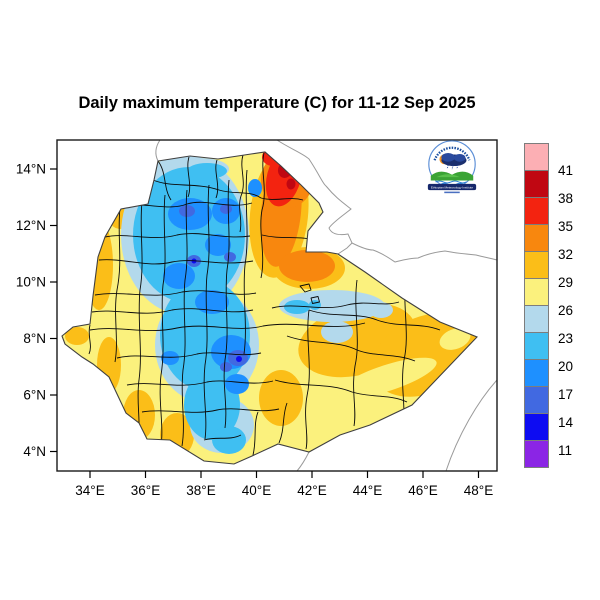  What do you see at coordinates (566, 282) in the screenshot?
I see `legend-tick-label: 29` at bounding box center [566, 282].